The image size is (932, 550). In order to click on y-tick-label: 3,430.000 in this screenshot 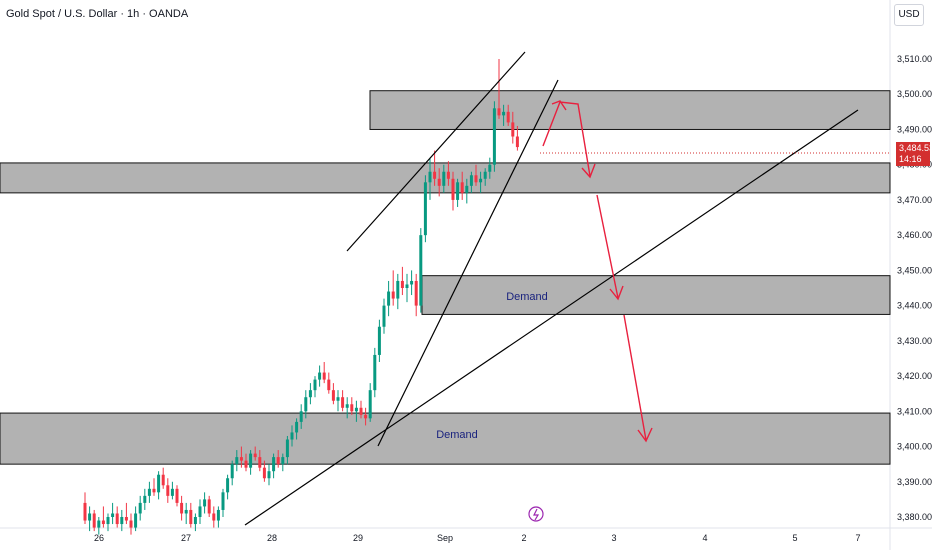, I will do `click(914, 341)`.